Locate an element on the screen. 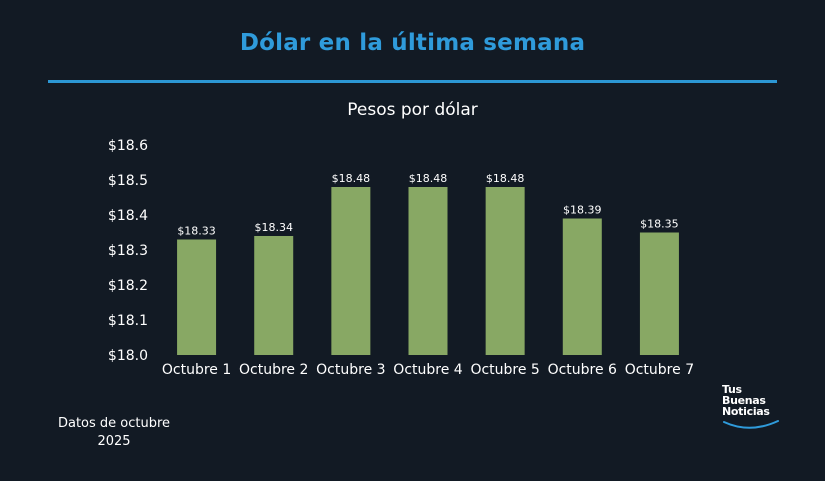  x-tick-label: Octubre 2 is located at coordinates (273, 370).